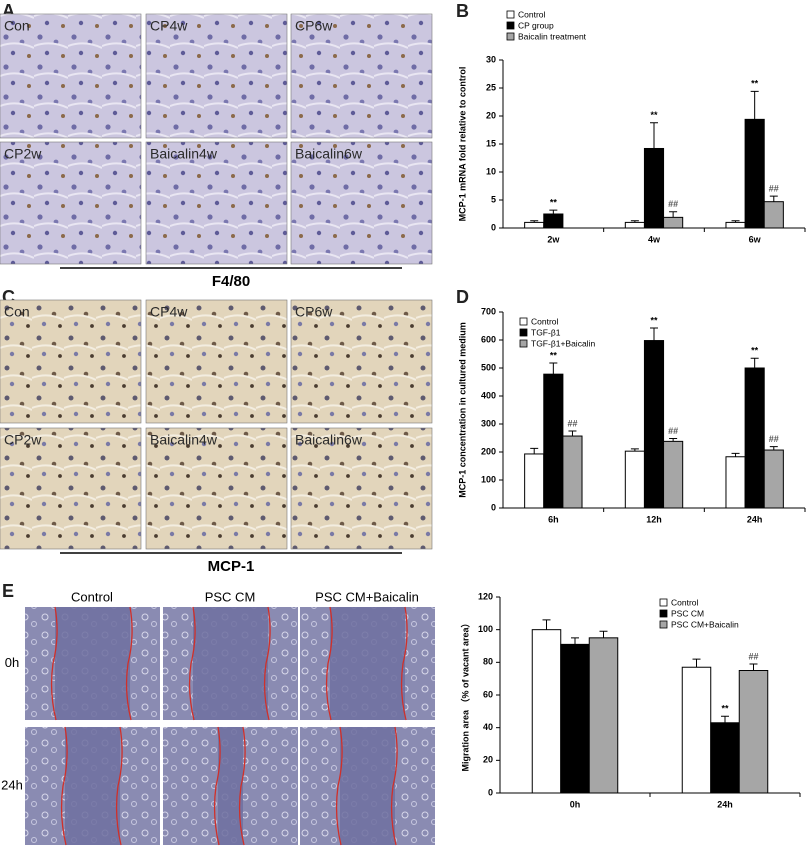 Image resolution: width=809 pixels, height=851 pixels. Describe the element at coordinates (491, 143) in the screenshot. I see `y-tick-label: 15` at that location.